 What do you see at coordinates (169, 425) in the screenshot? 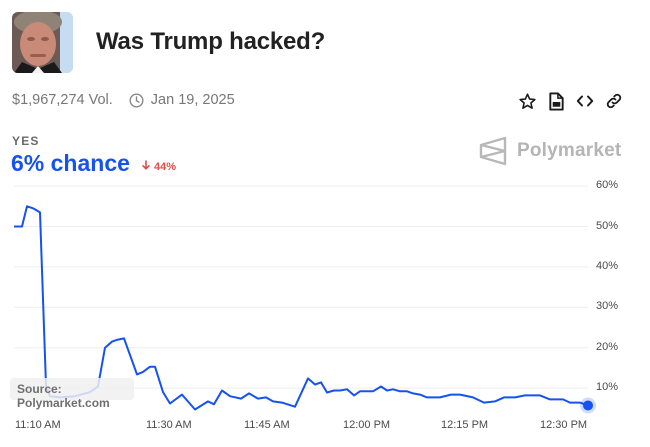
I see `x-tick-label: 11:30 AM` at bounding box center [169, 425].